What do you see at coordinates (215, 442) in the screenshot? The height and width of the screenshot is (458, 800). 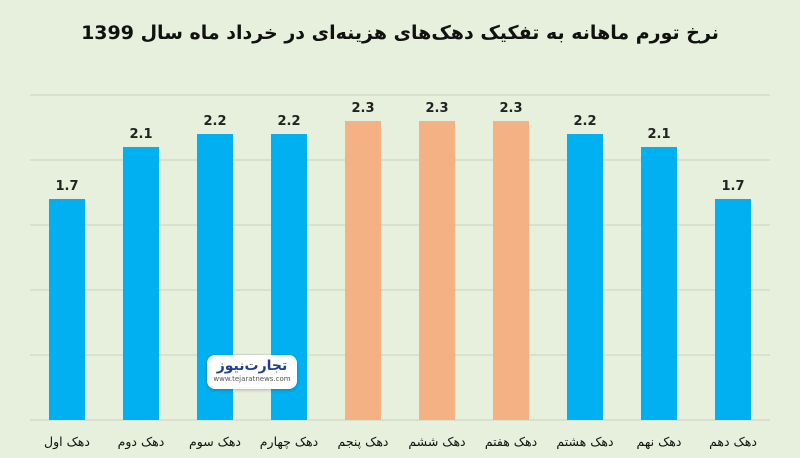 I see `category-label: دهک سوم` at bounding box center [215, 442].